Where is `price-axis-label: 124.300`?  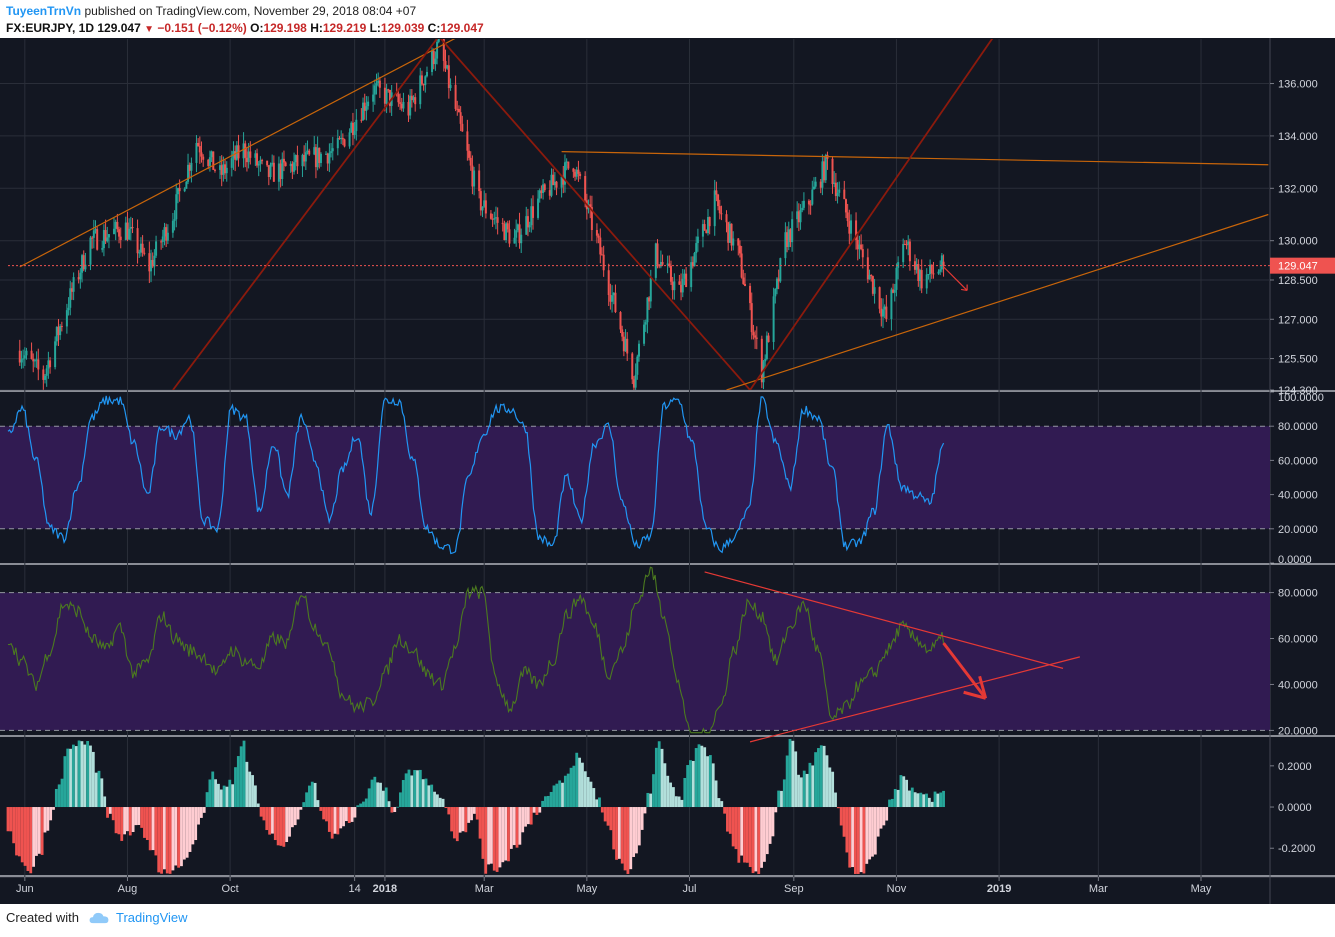
price-axis-label: 124.300 is located at coordinates (1298, 391).